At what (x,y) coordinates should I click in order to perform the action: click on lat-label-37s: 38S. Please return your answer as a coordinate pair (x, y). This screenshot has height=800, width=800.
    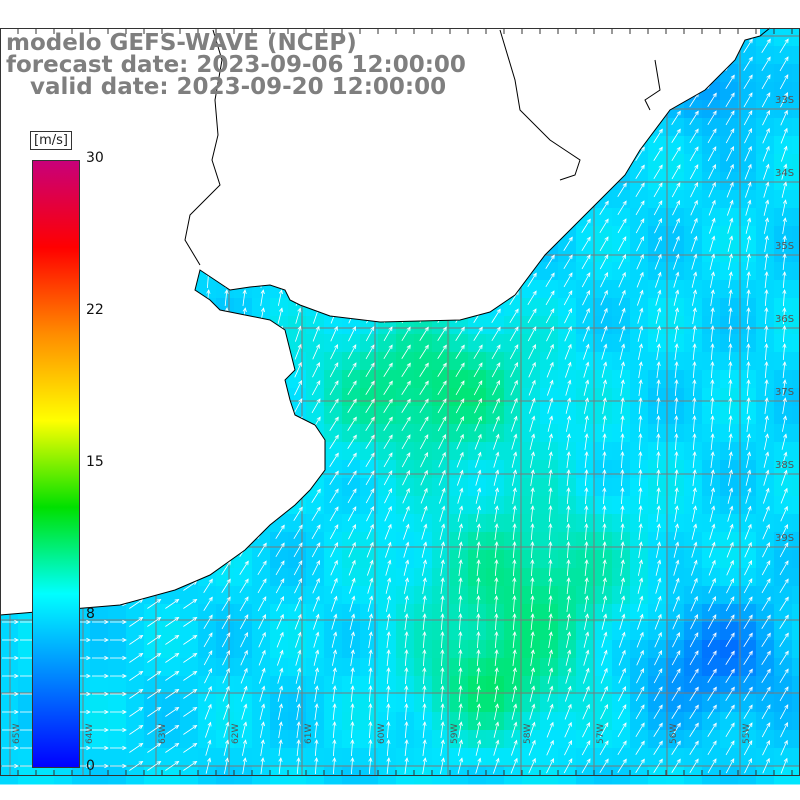
    Looking at the image, I should click on (785, 465).